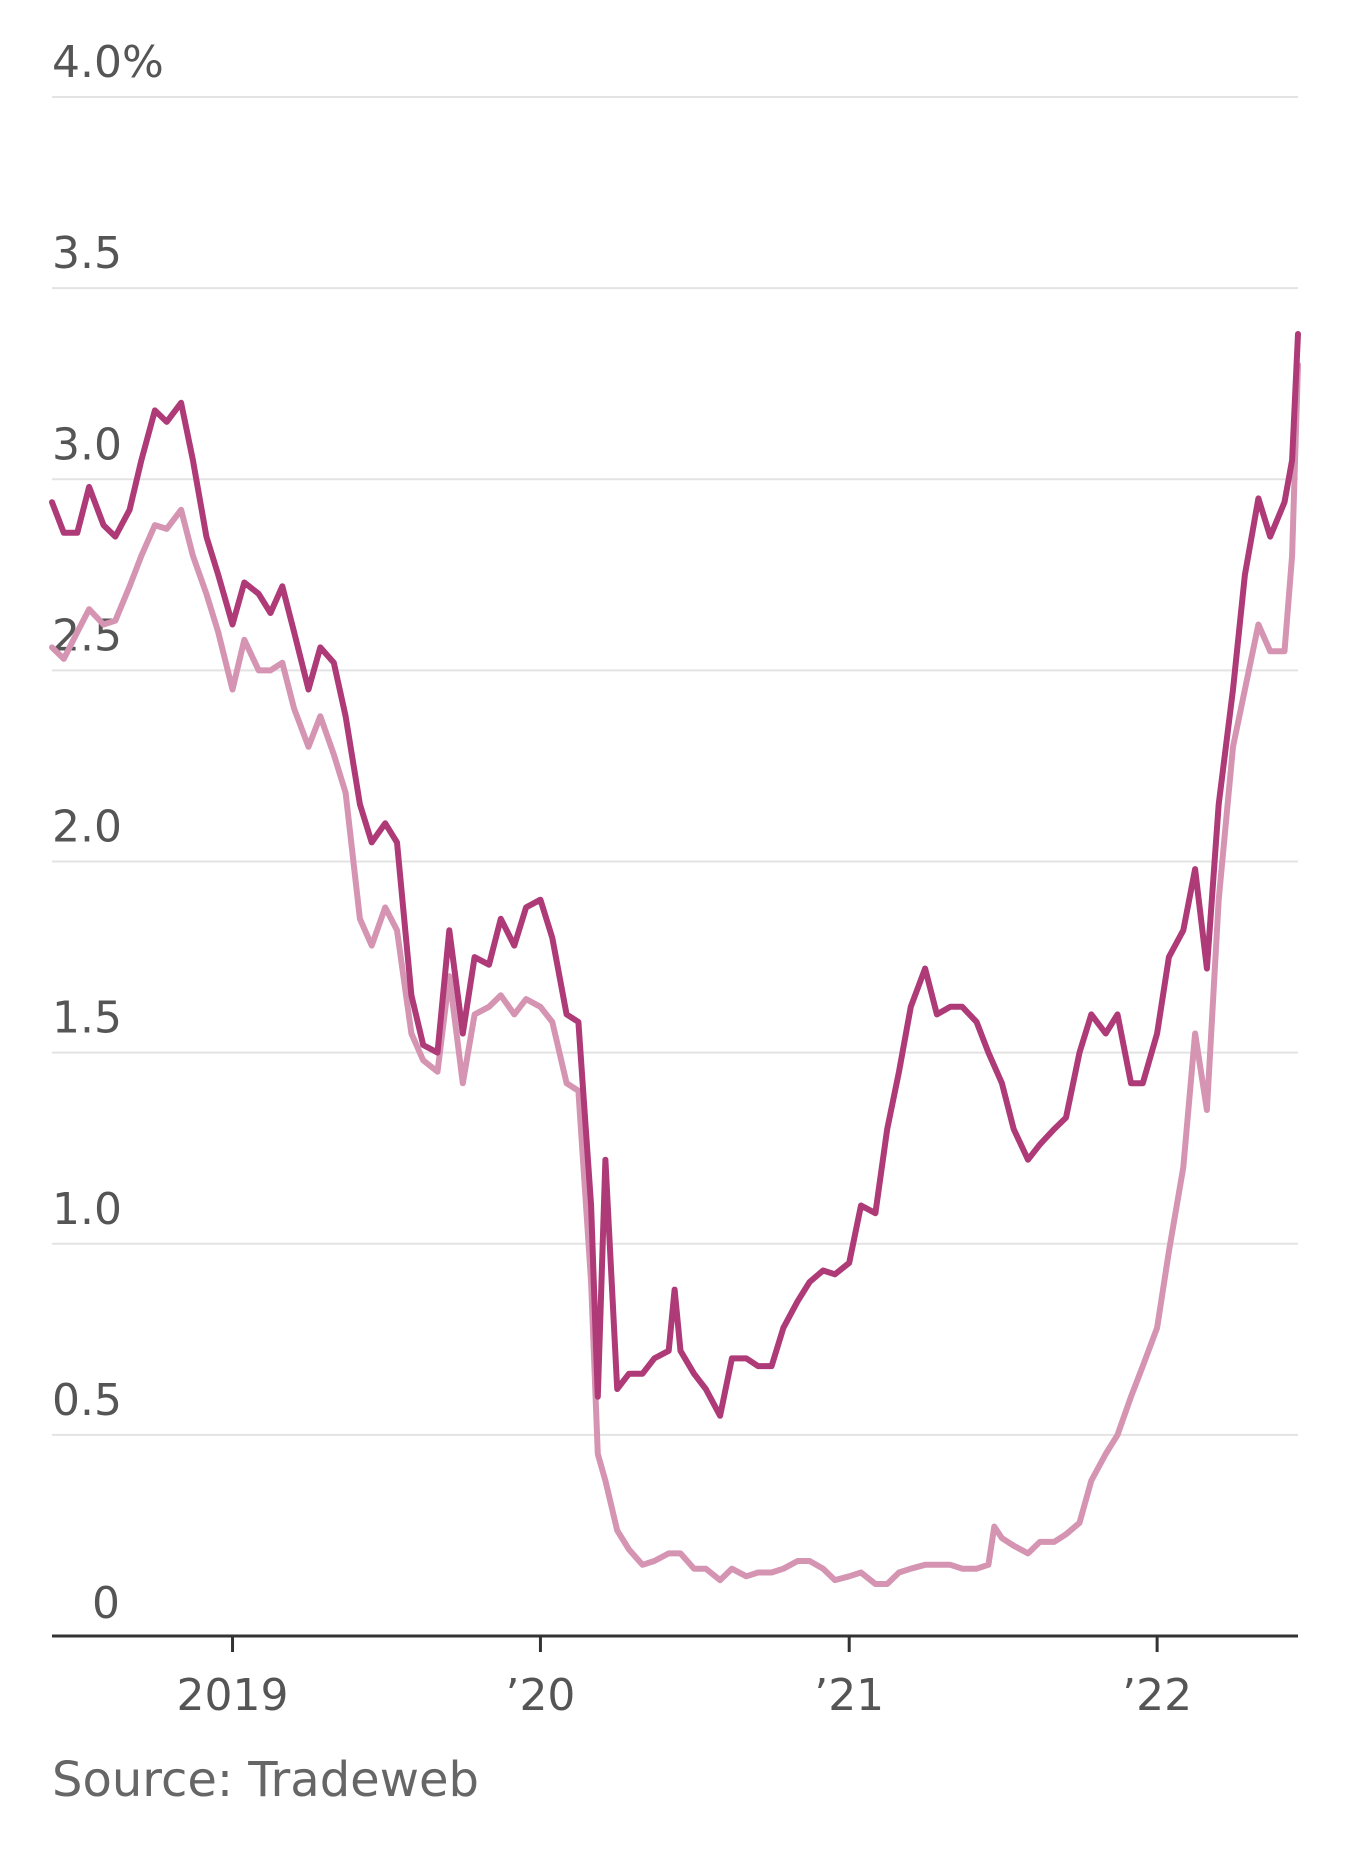 Image resolution: width=1366 pixels, height=1856 pixels. Describe the element at coordinates (233, 1695) in the screenshot. I see `x-tick-label: 2019` at that location.